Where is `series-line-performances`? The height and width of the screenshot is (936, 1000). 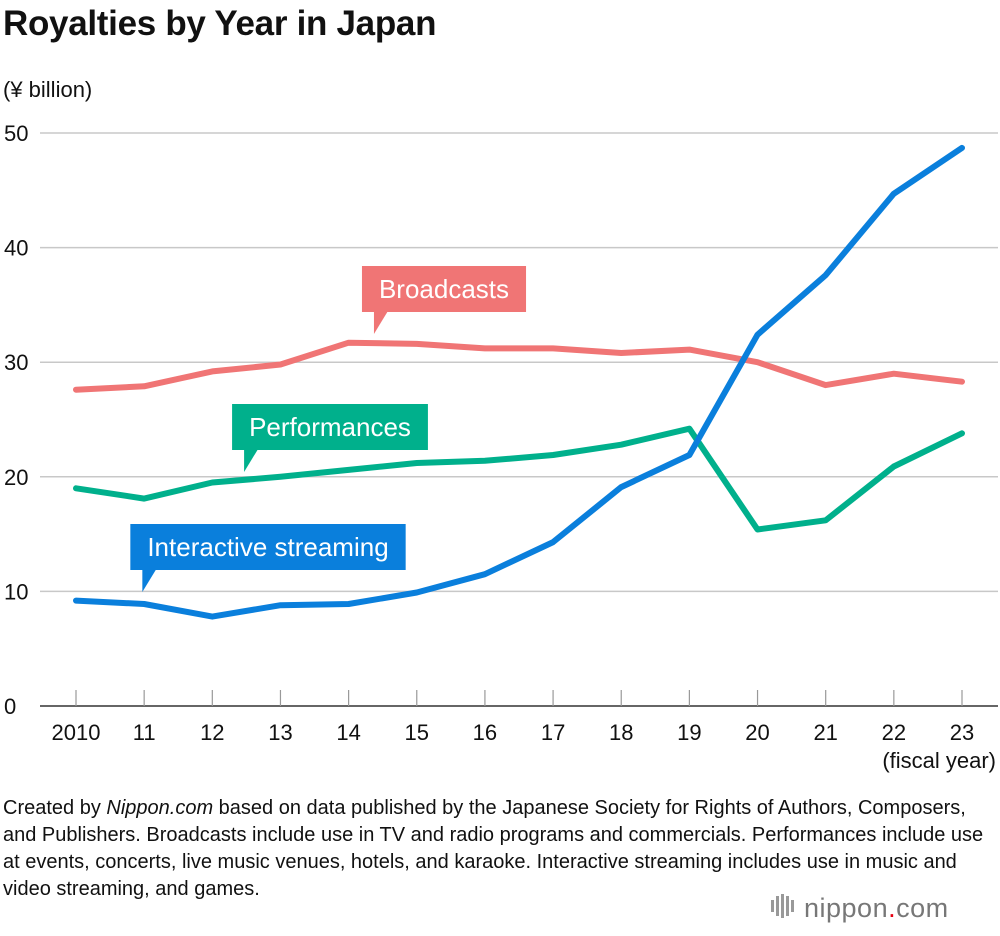
series-line-performances is located at coordinates (519, 479).